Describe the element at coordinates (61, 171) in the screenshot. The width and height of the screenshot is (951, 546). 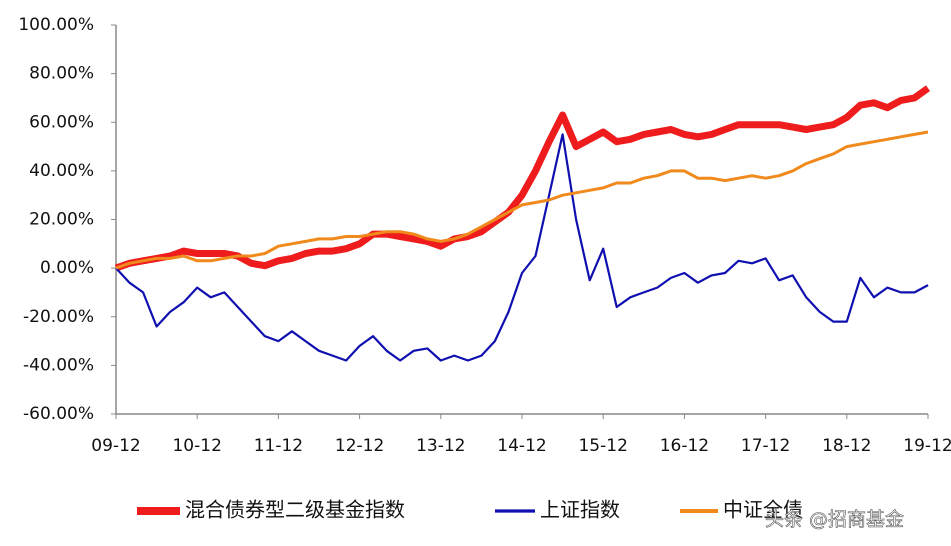
I see `y-tick-label: 40.00%` at that location.